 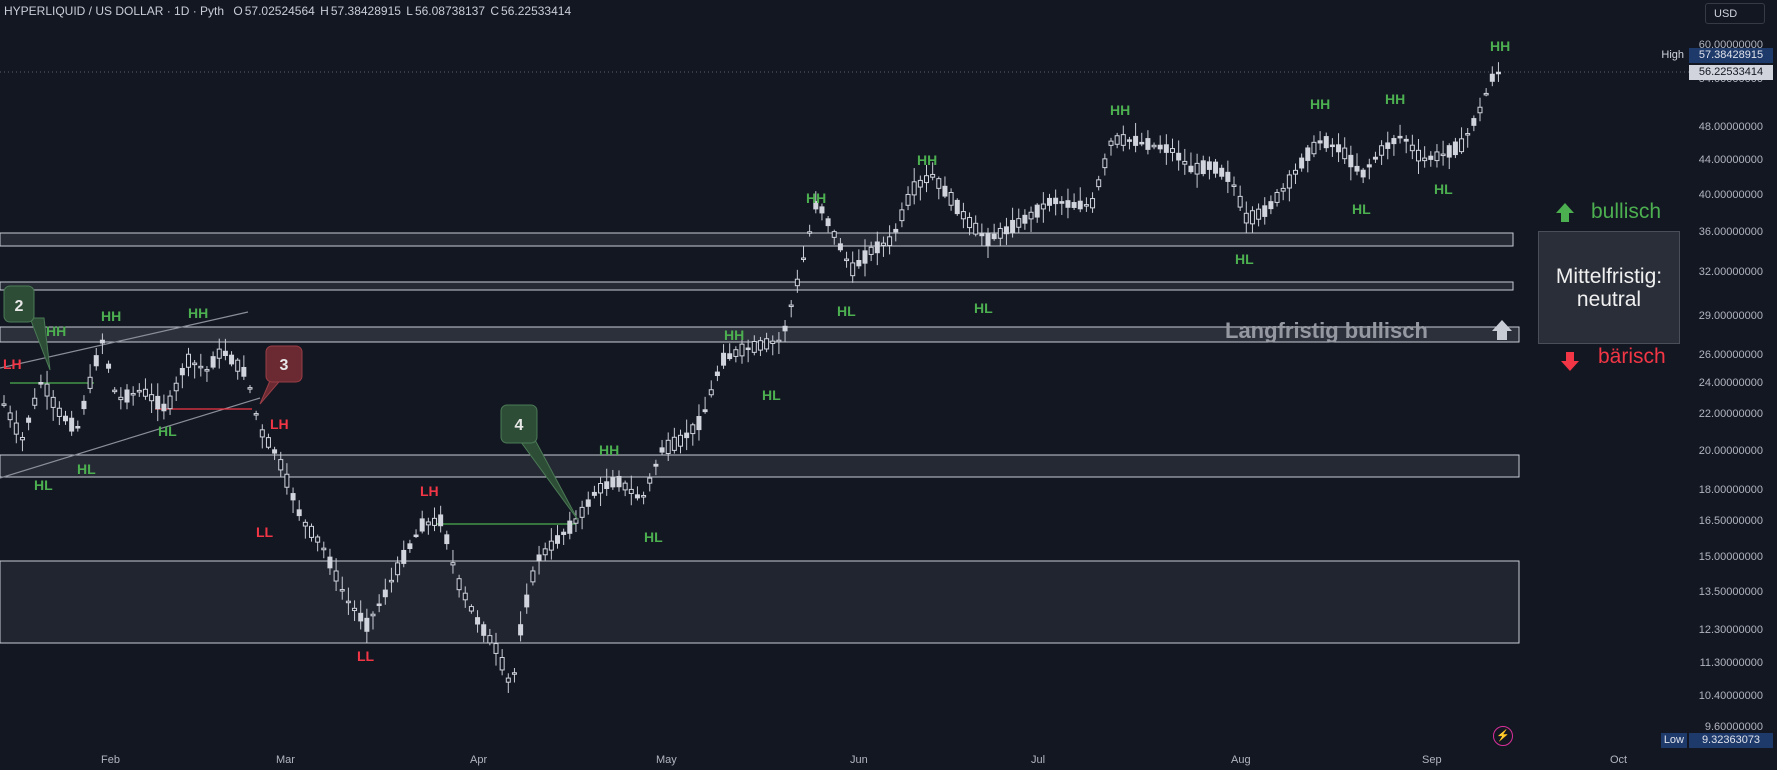 I want to click on callout-3: 3, so click(x=281, y=375).